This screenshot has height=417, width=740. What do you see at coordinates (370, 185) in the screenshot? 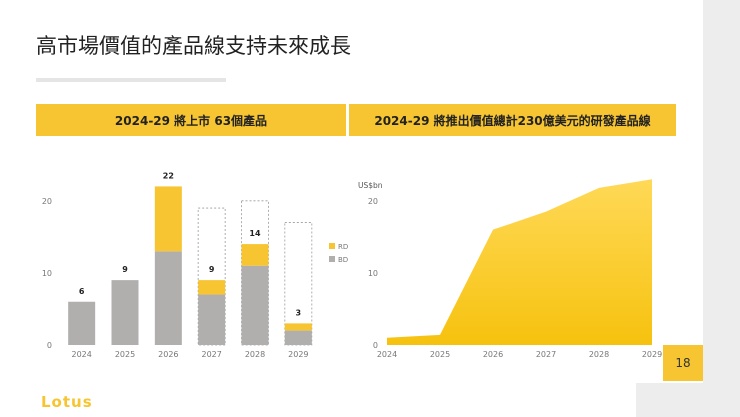
I see `area-y-axis-unit: US$bn` at bounding box center [370, 185].